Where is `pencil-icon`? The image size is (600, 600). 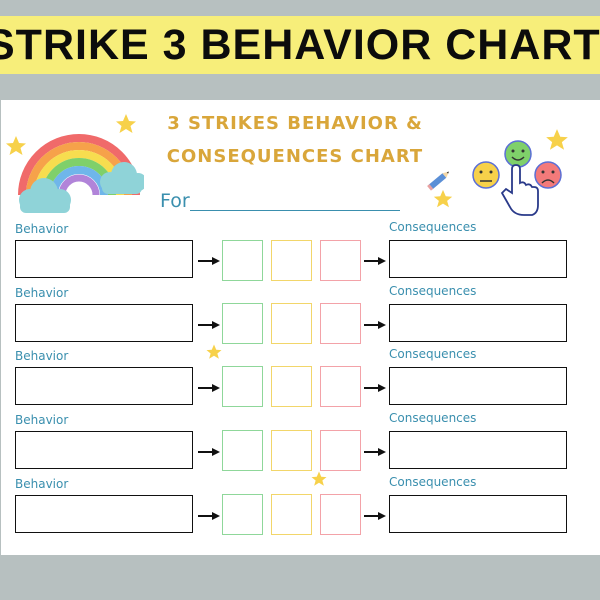 pencil-icon is located at coordinates (438, 181).